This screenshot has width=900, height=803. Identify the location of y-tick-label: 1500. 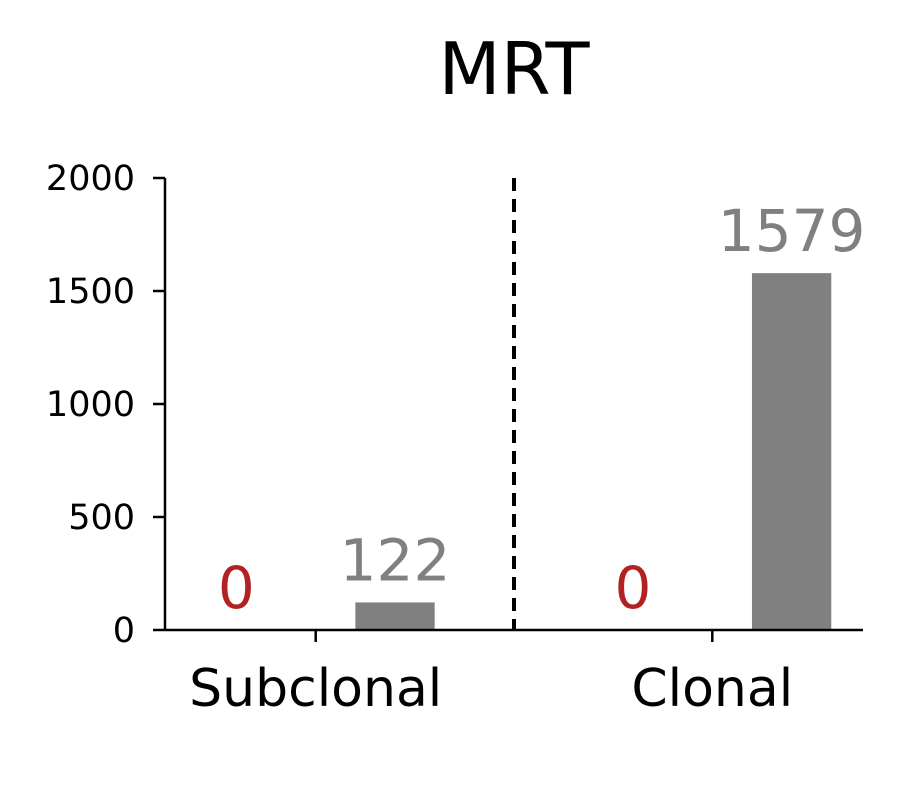
(90, 292).